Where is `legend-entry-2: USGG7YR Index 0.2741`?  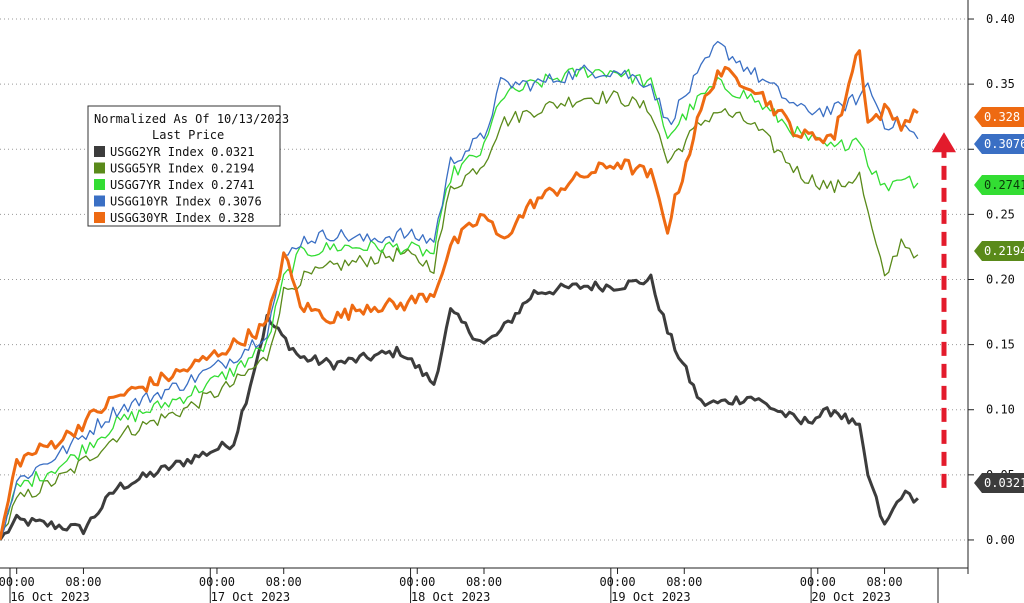
legend-entry-2: USGG7YR Index 0.2741 is located at coordinates (182, 185).